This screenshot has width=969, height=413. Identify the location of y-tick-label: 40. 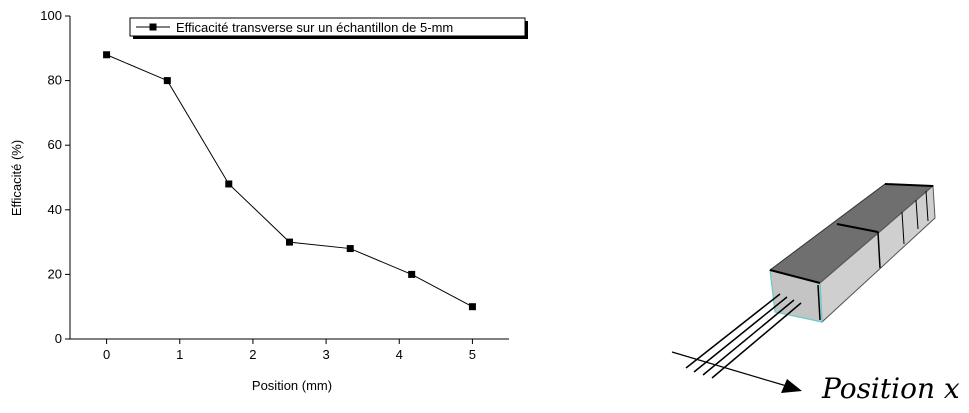
(55, 209).